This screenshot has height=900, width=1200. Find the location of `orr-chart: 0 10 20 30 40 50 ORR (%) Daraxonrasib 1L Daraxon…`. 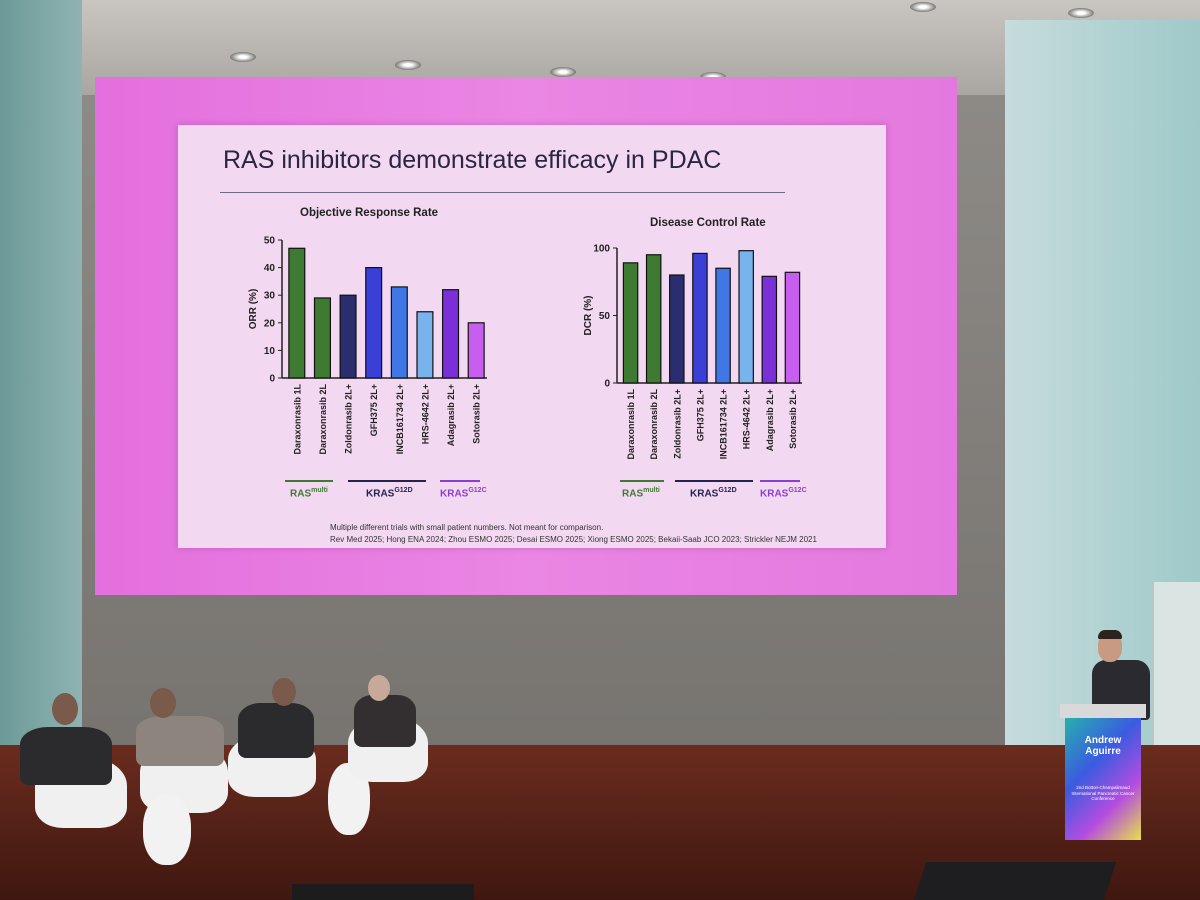

orr-chart: 0 10 20 30 40 50 ORR (%) Daraxonrasib 1L Daraxon… is located at coordinates (367, 345).